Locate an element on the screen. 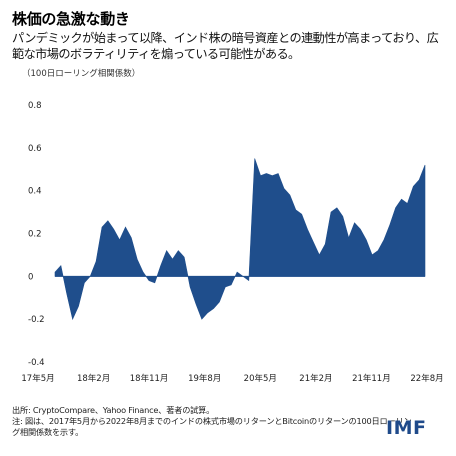  y-tick-label: -0.2 is located at coordinates (36, 320).